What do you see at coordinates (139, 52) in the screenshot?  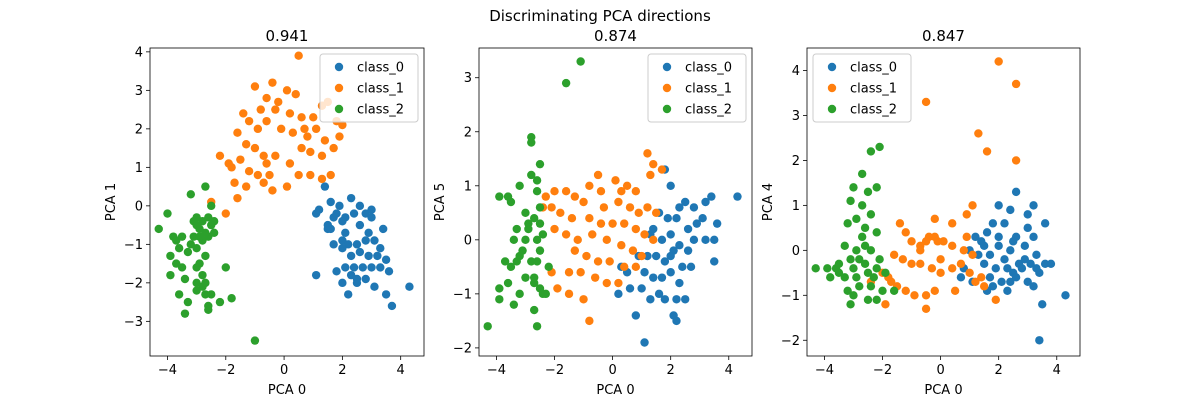 I see `y-tick-label: 4` at bounding box center [139, 52].